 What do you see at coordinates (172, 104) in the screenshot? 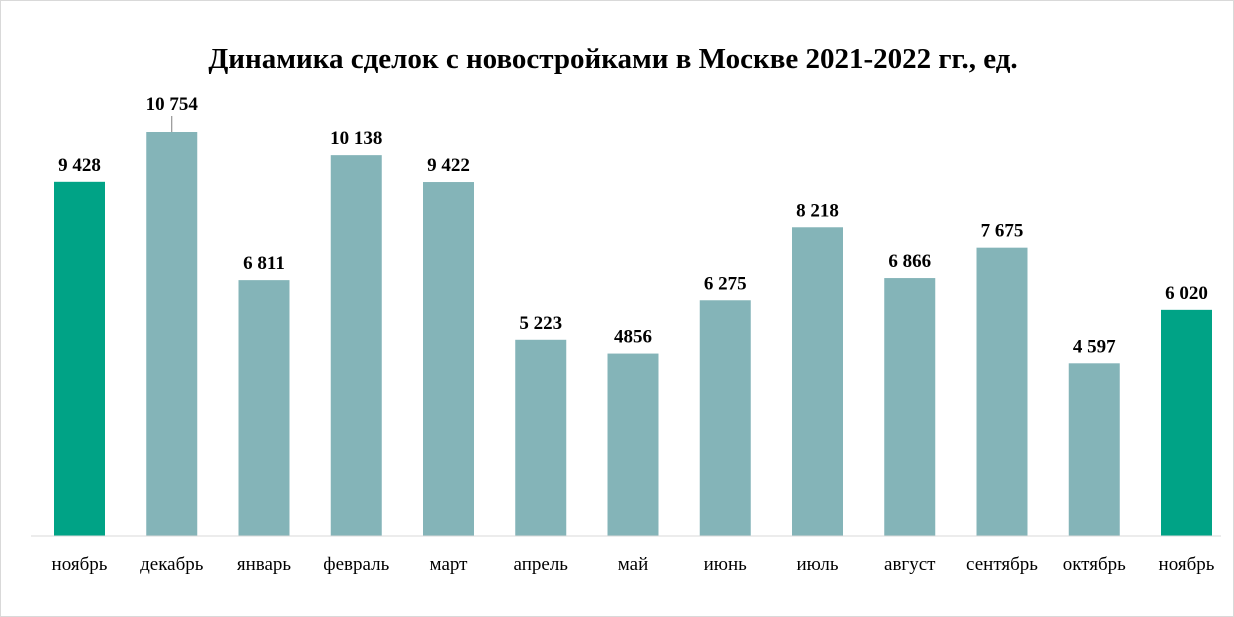
I see `data-label-1: 10 754` at bounding box center [172, 104].